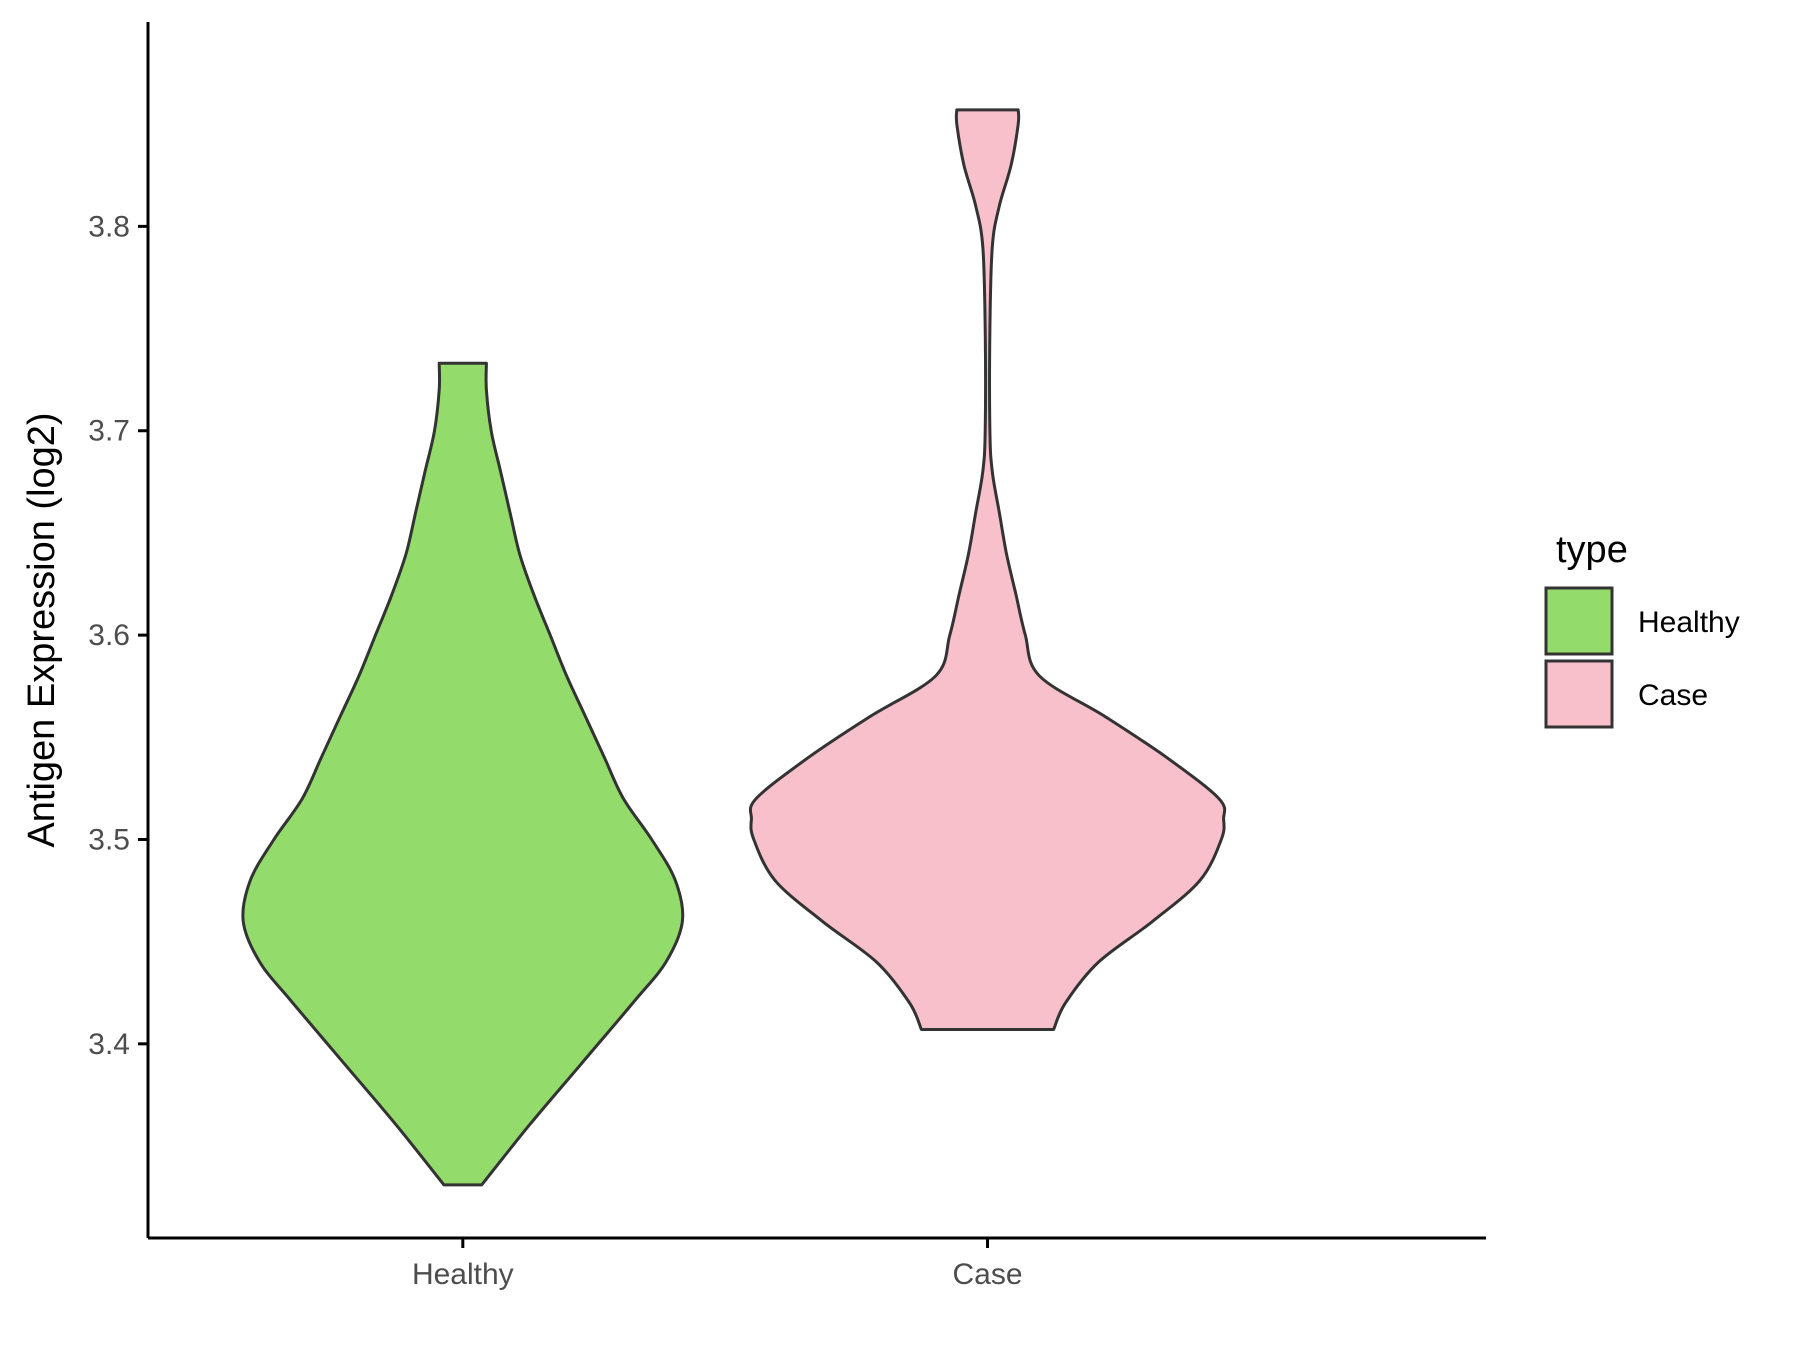 The width and height of the screenshot is (1800, 1350). What do you see at coordinates (109, 635) in the screenshot?
I see `y-tick-label: 3.6` at bounding box center [109, 635].